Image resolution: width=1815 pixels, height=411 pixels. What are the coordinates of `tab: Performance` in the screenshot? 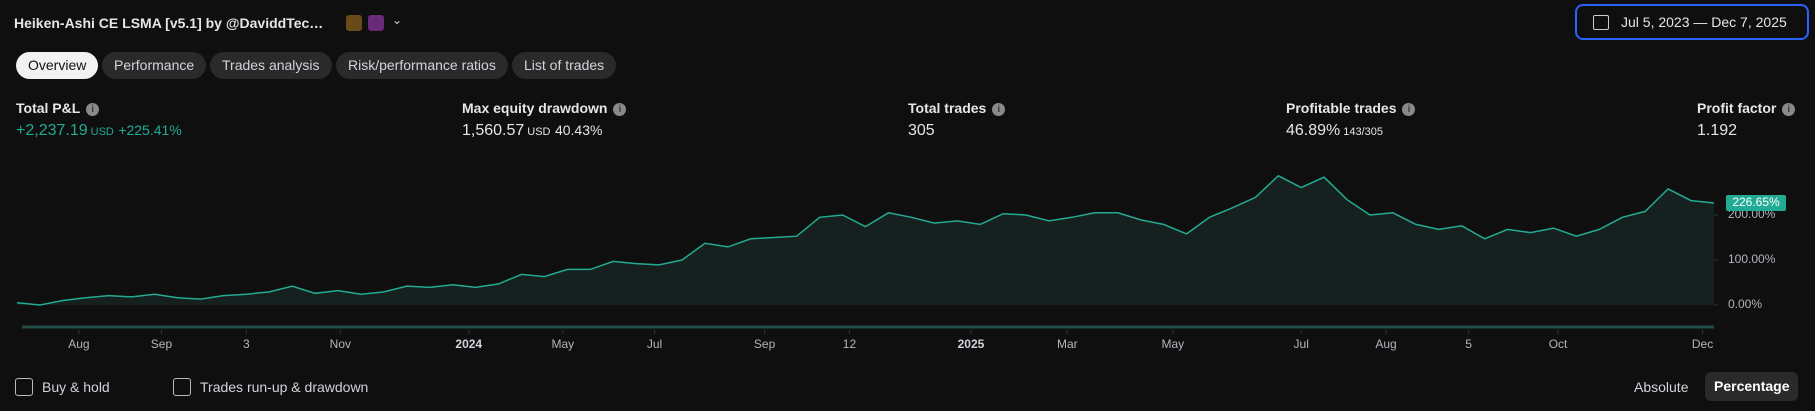 It's located at (154, 65).